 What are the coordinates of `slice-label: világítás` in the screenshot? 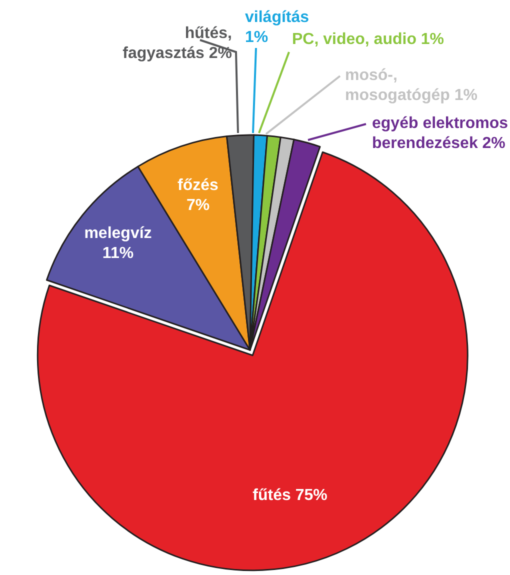 It's located at (277, 17).